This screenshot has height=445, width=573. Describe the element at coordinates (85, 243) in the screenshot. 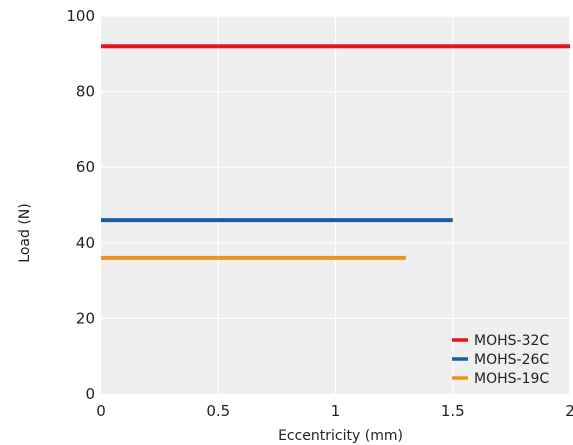

I see `y-tick-label: 40` at that location.